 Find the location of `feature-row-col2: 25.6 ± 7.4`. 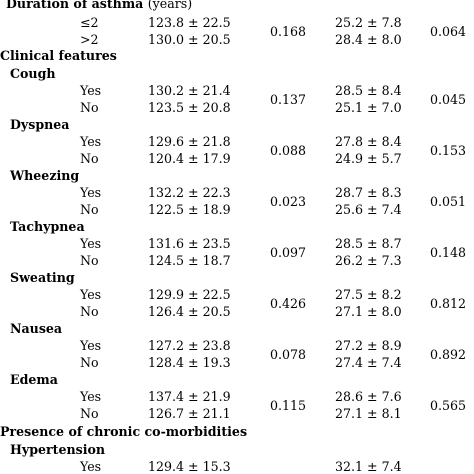

feature-row-col2: 25.6 ± 7.4 is located at coordinates (368, 209).